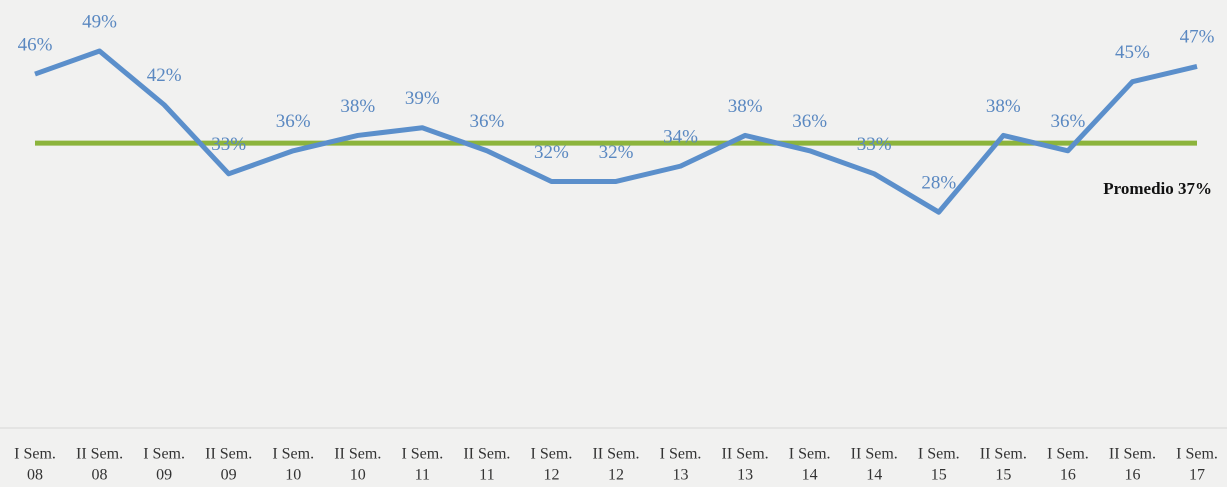  I want to click on value-label: 39%, so click(422, 98).